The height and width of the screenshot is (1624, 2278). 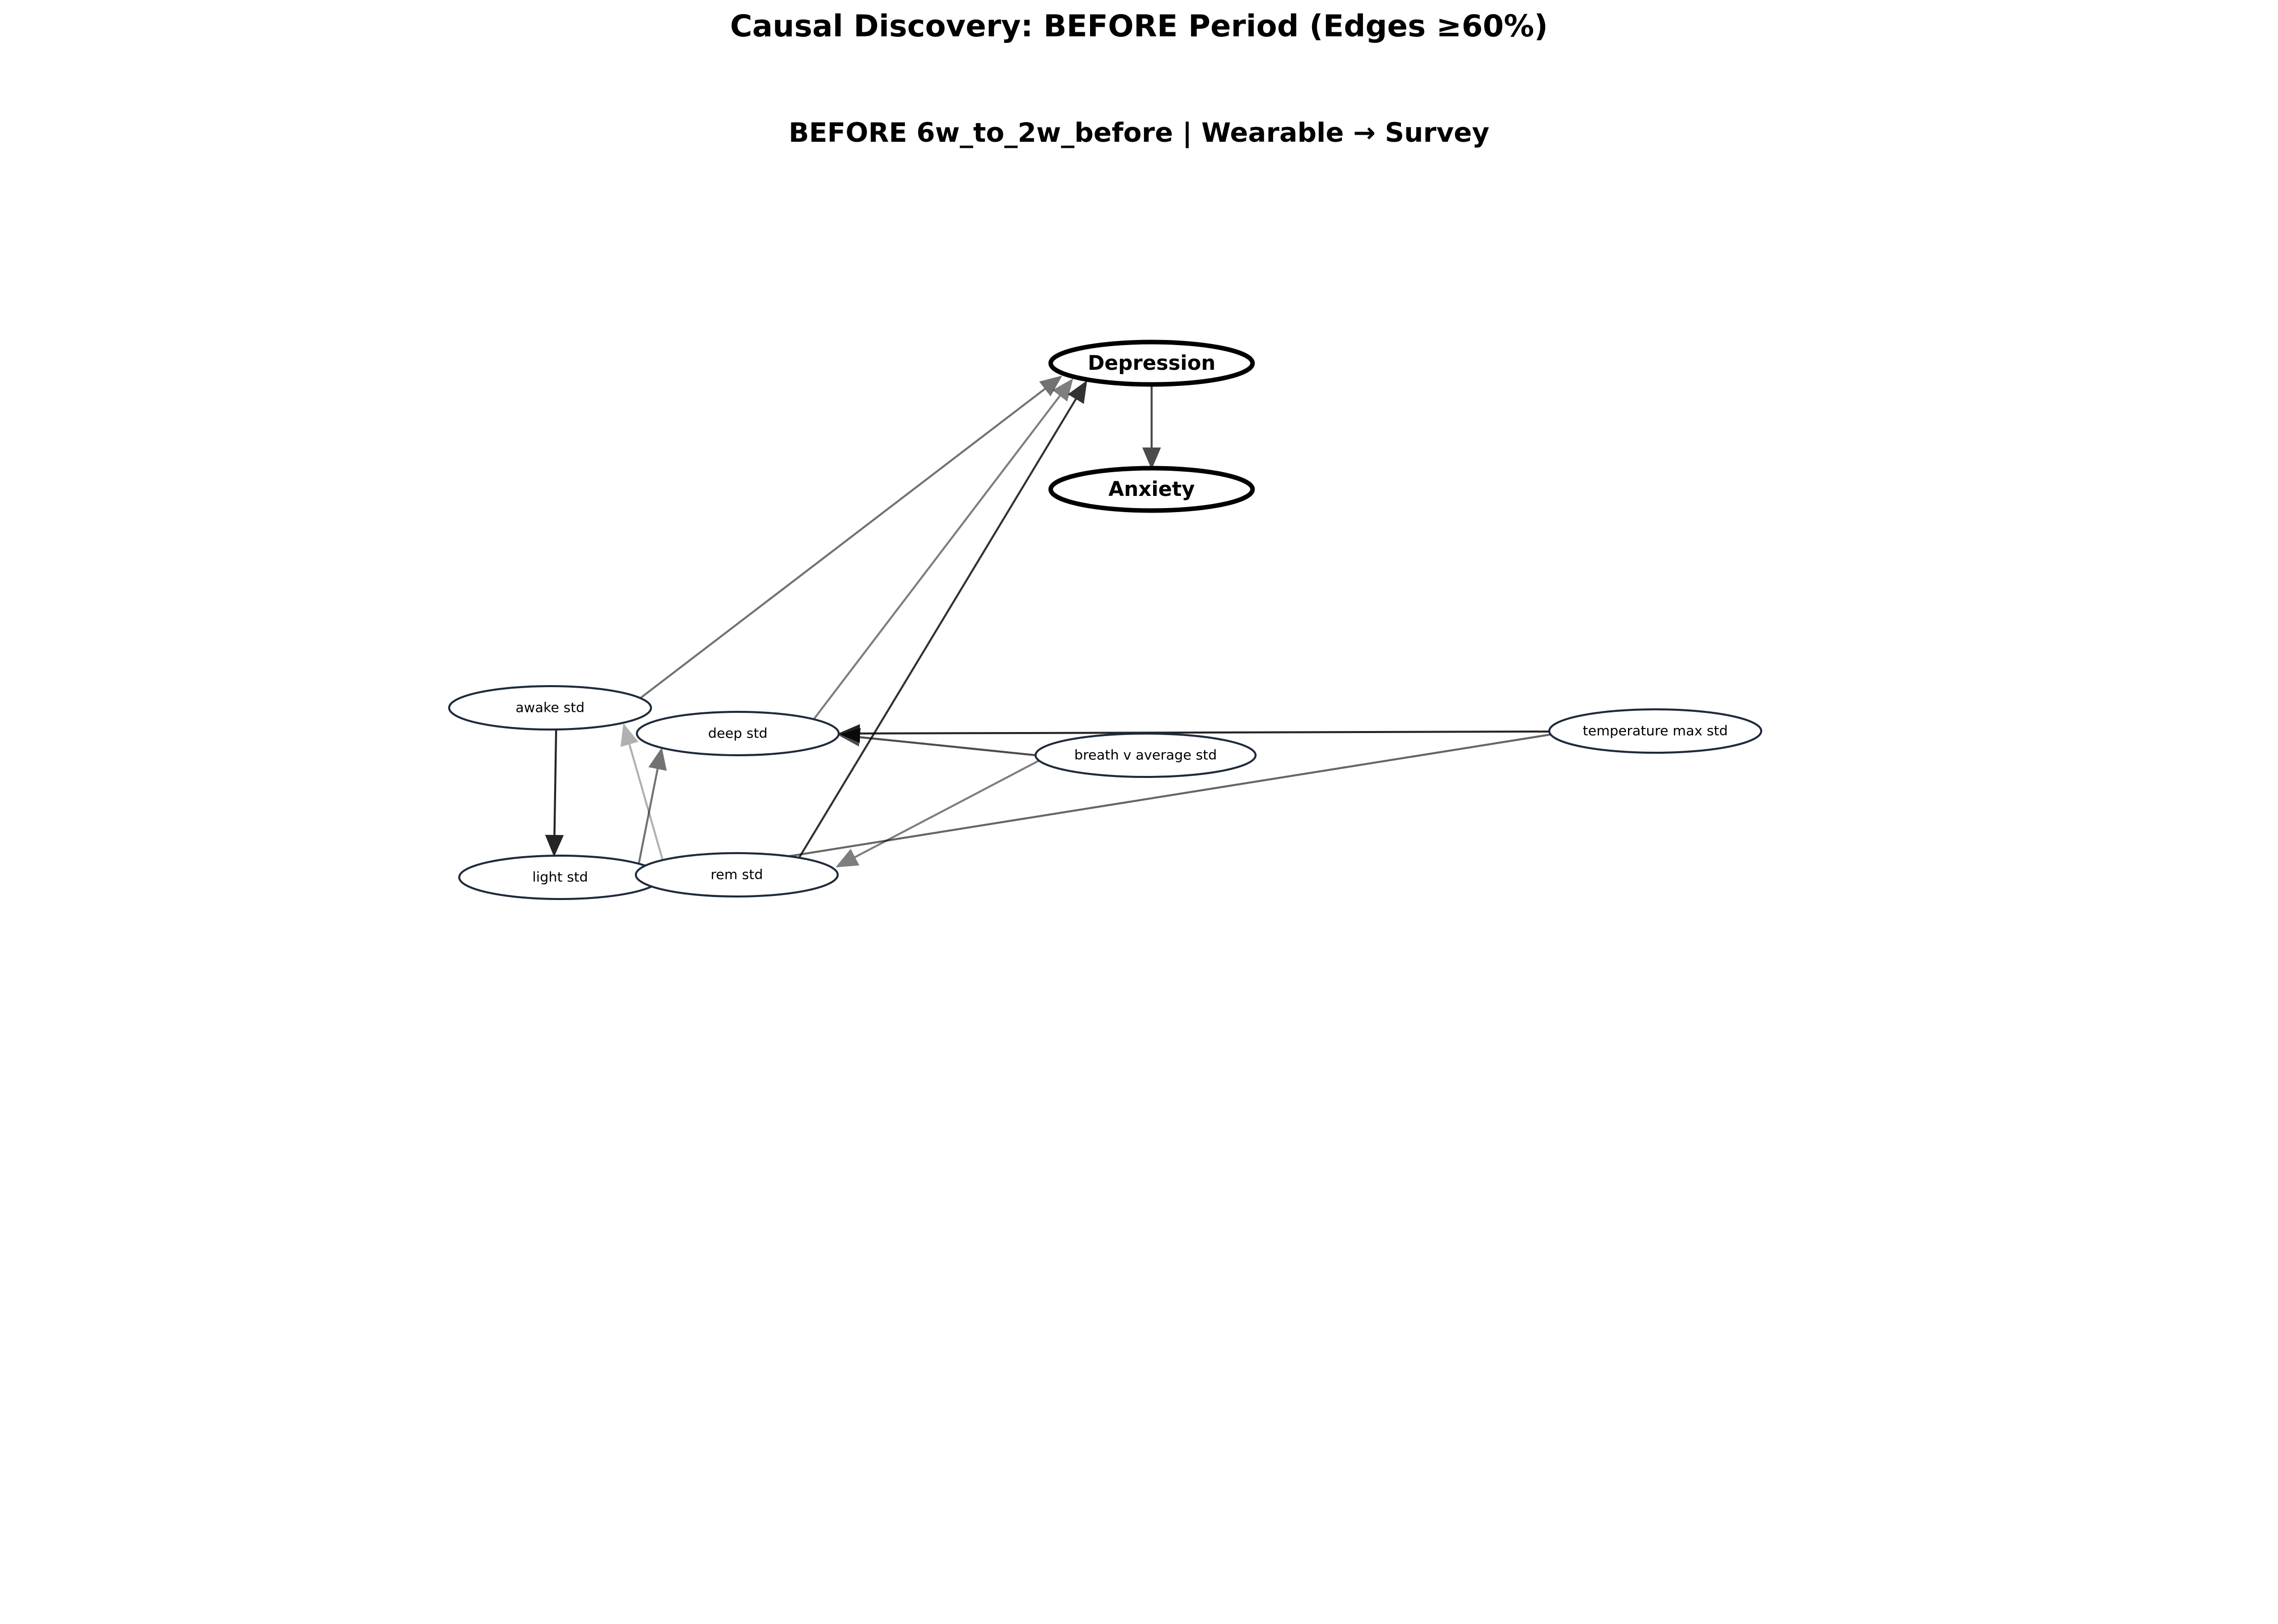 I want to click on node-label: Depression, so click(x=1151, y=363).